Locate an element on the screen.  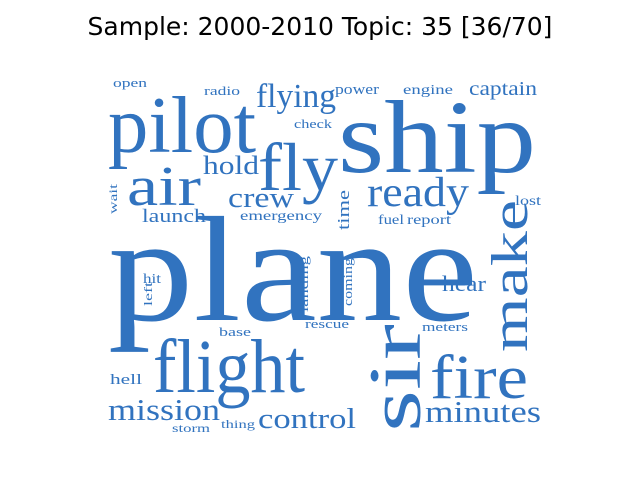
word-report: report is located at coordinates (429, 220).